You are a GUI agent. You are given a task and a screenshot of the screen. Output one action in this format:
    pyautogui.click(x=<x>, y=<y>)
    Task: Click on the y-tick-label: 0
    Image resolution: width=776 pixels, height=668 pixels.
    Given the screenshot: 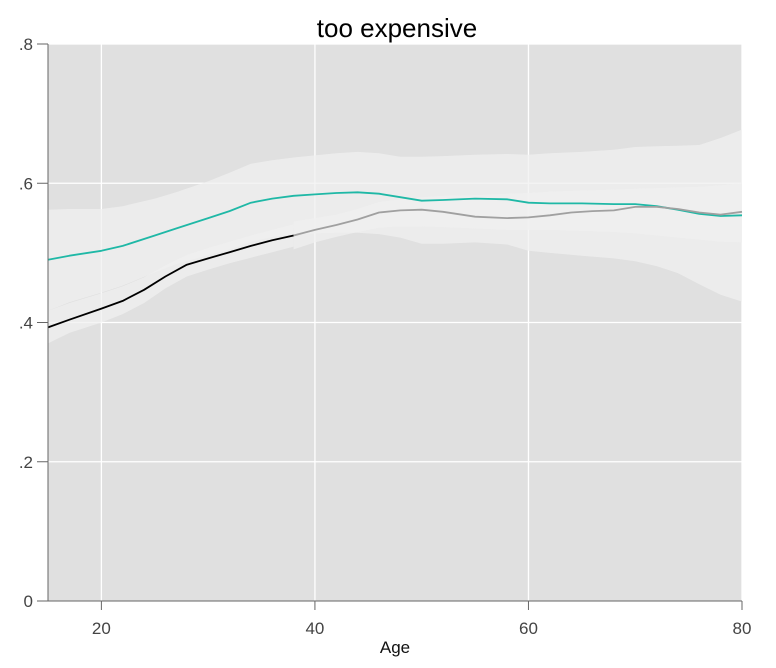 What is the action you would take?
    pyautogui.click(x=28, y=601)
    